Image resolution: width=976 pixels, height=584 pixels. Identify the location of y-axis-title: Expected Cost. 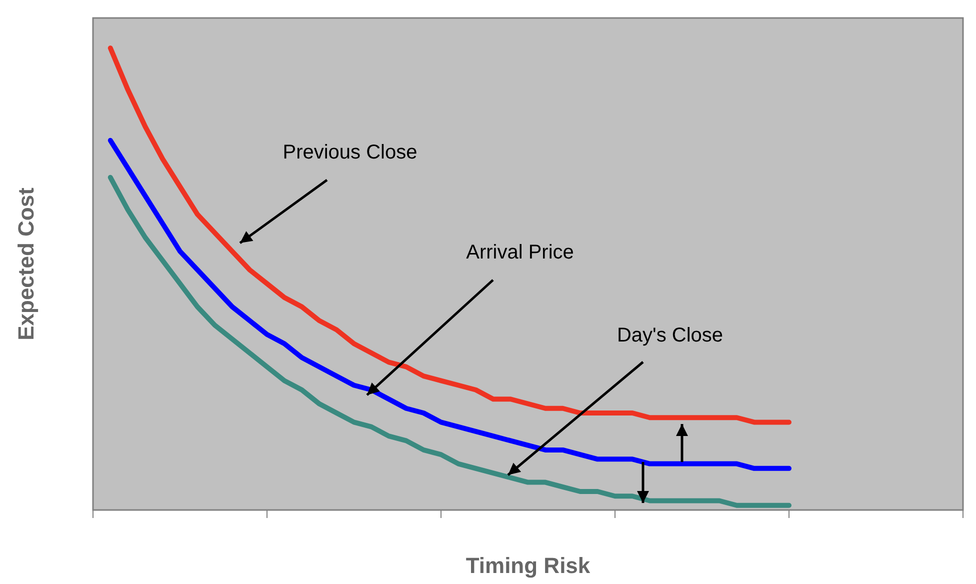
(25, 263).